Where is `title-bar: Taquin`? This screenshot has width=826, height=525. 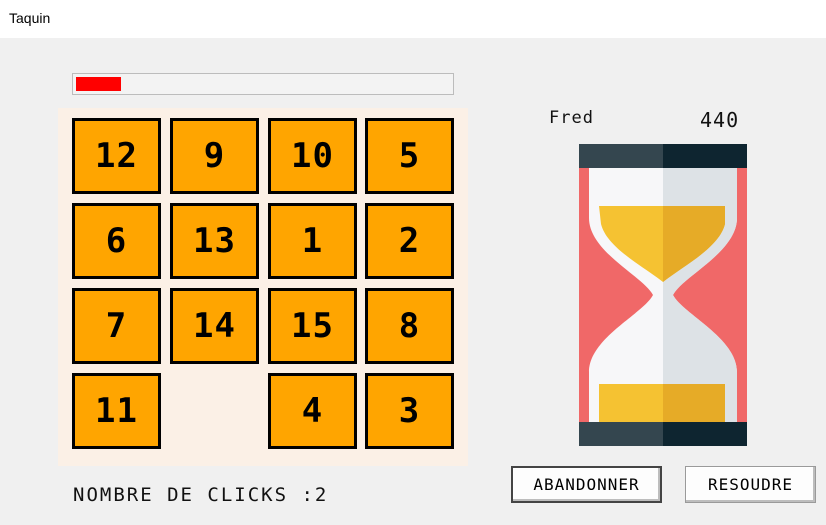 title-bar: Taquin is located at coordinates (413, 19).